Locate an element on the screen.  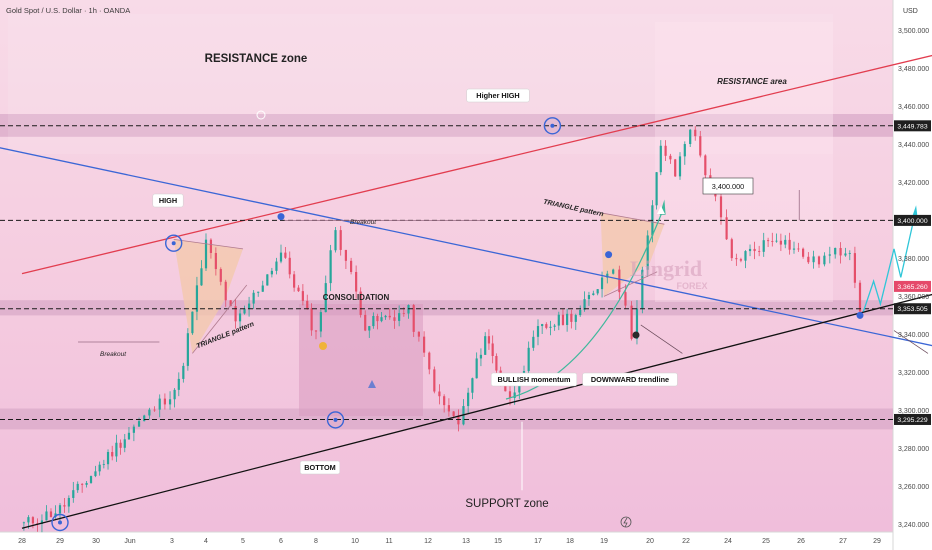
info-icon is located at coordinates (261, 115).